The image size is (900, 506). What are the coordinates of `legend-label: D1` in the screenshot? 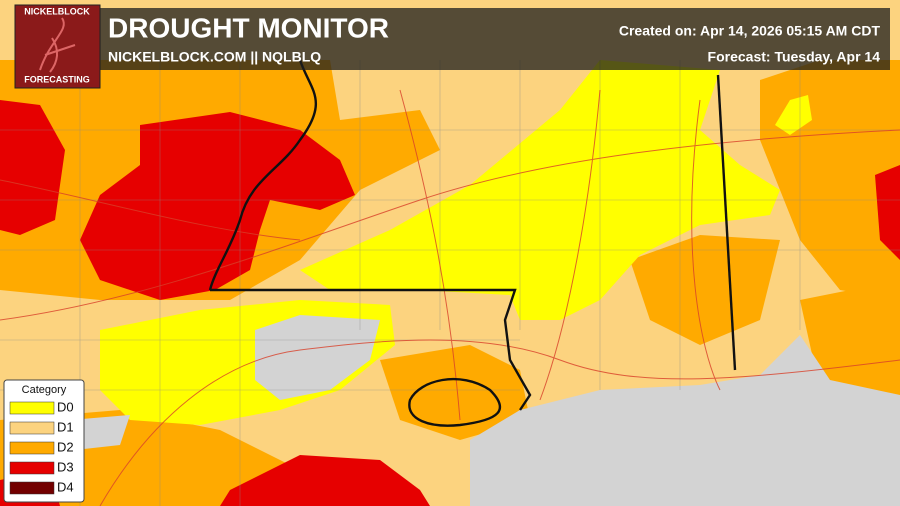 It's located at (65, 426).